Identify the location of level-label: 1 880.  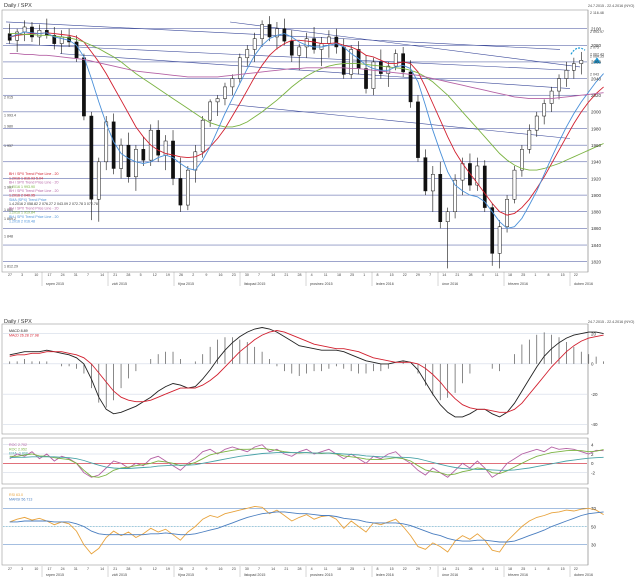
(8, 210).